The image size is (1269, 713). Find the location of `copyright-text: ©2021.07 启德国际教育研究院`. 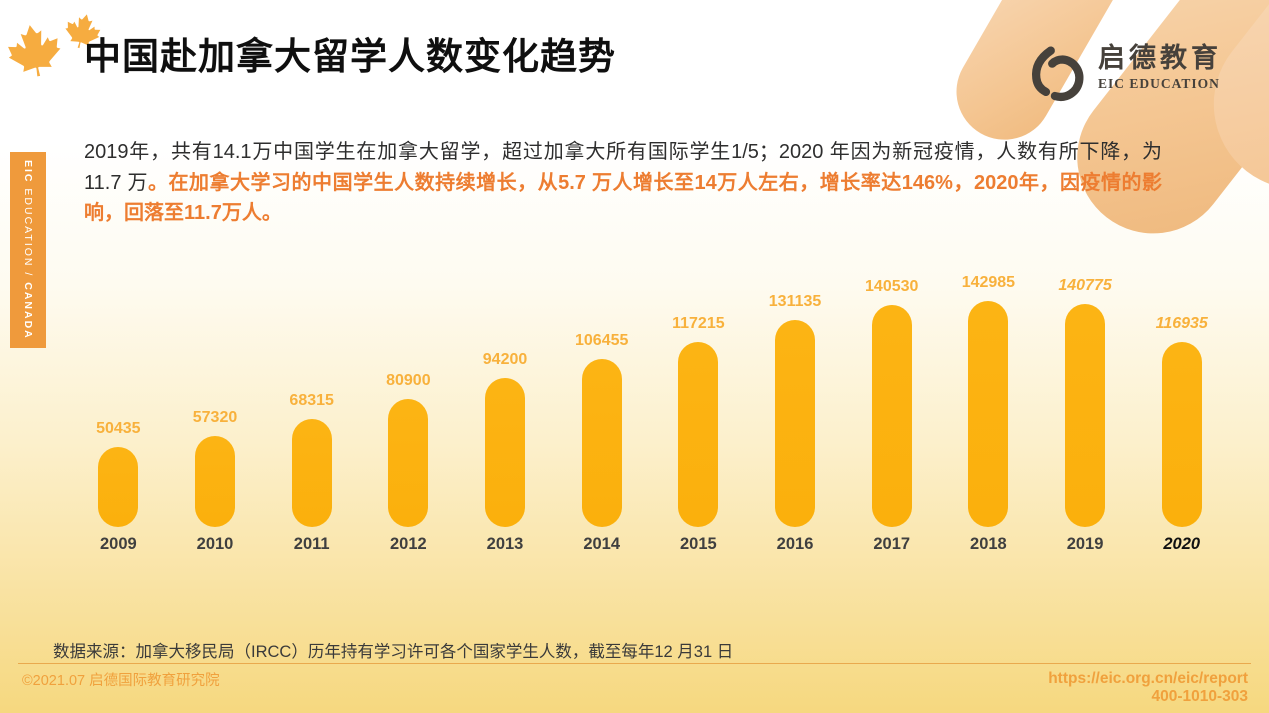

copyright-text: ©2021.07 启德国际教育研究院 is located at coordinates (121, 681).